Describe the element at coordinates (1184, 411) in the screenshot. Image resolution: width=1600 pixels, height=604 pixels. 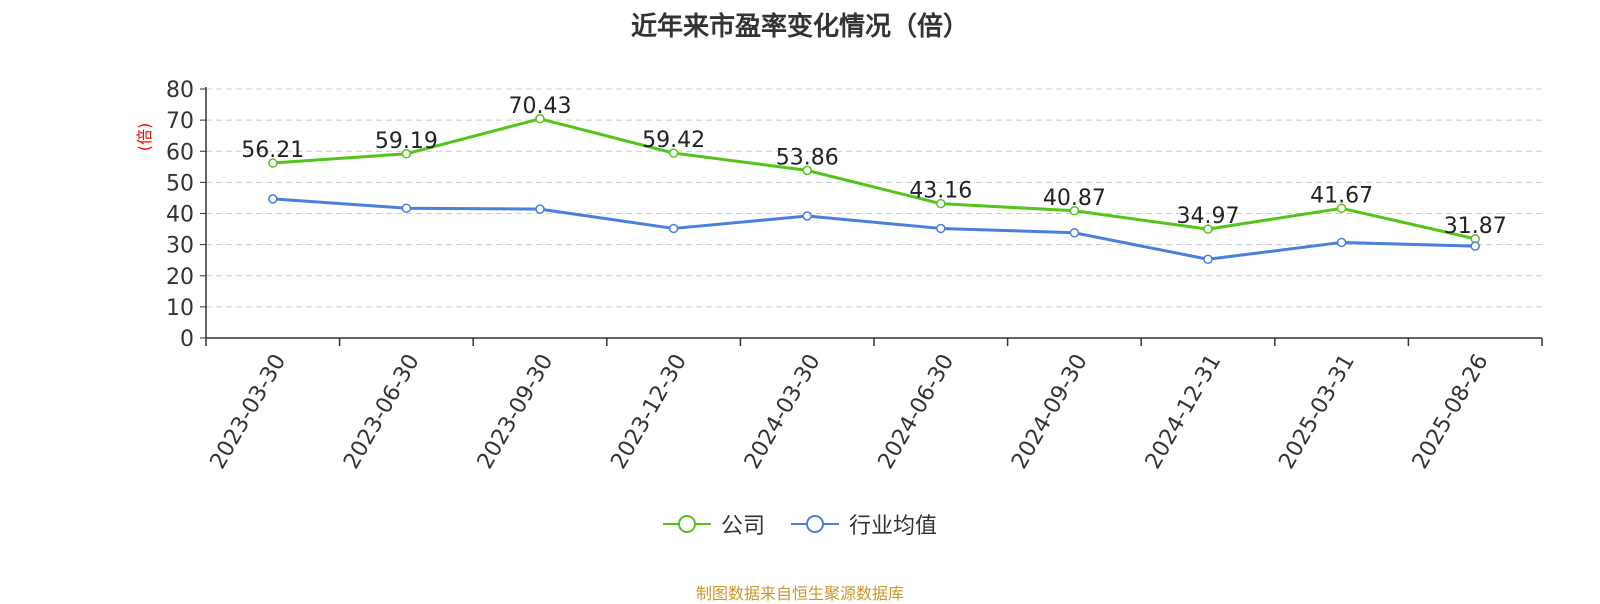
I see `x-tick-label: 2024-12-31` at that location.